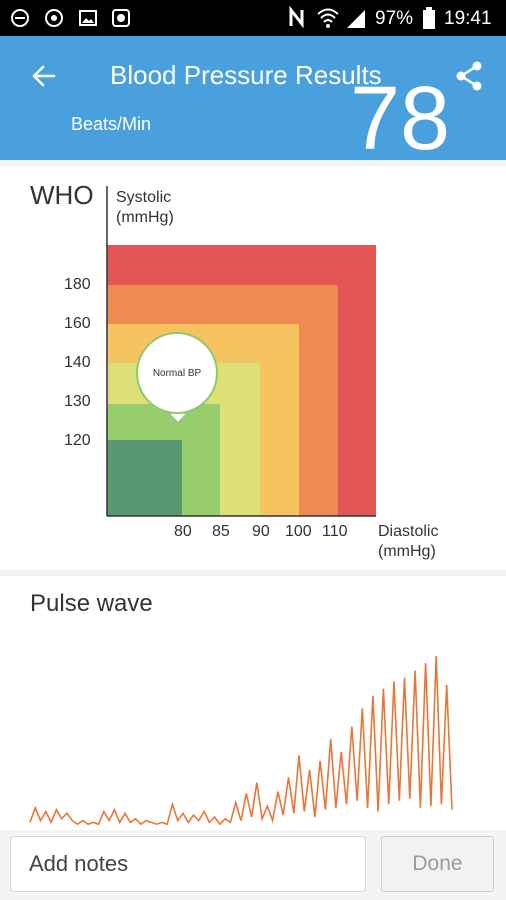 This screenshot has height=900, width=506. Describe the element at coordinates (253, 98) in the screenshot. I see `app-bar: Blood Pressure Results Beats/Min 78` at that location.